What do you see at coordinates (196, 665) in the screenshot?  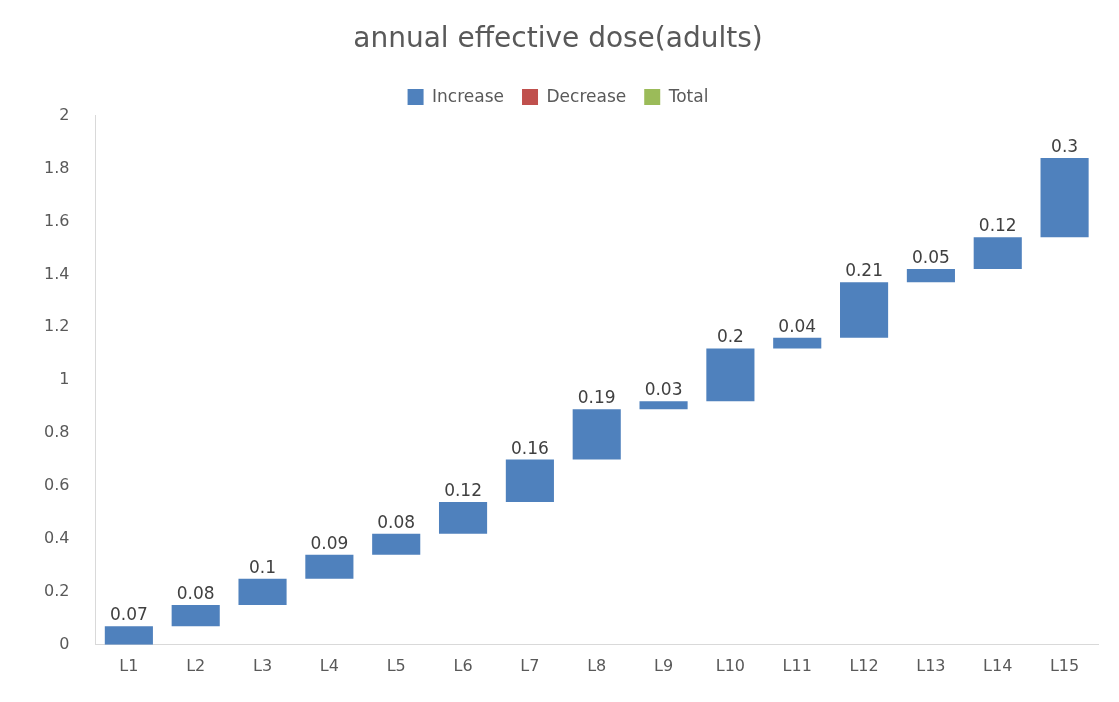 I see `x-tick-label: L2` at bounding box center [196, 665].